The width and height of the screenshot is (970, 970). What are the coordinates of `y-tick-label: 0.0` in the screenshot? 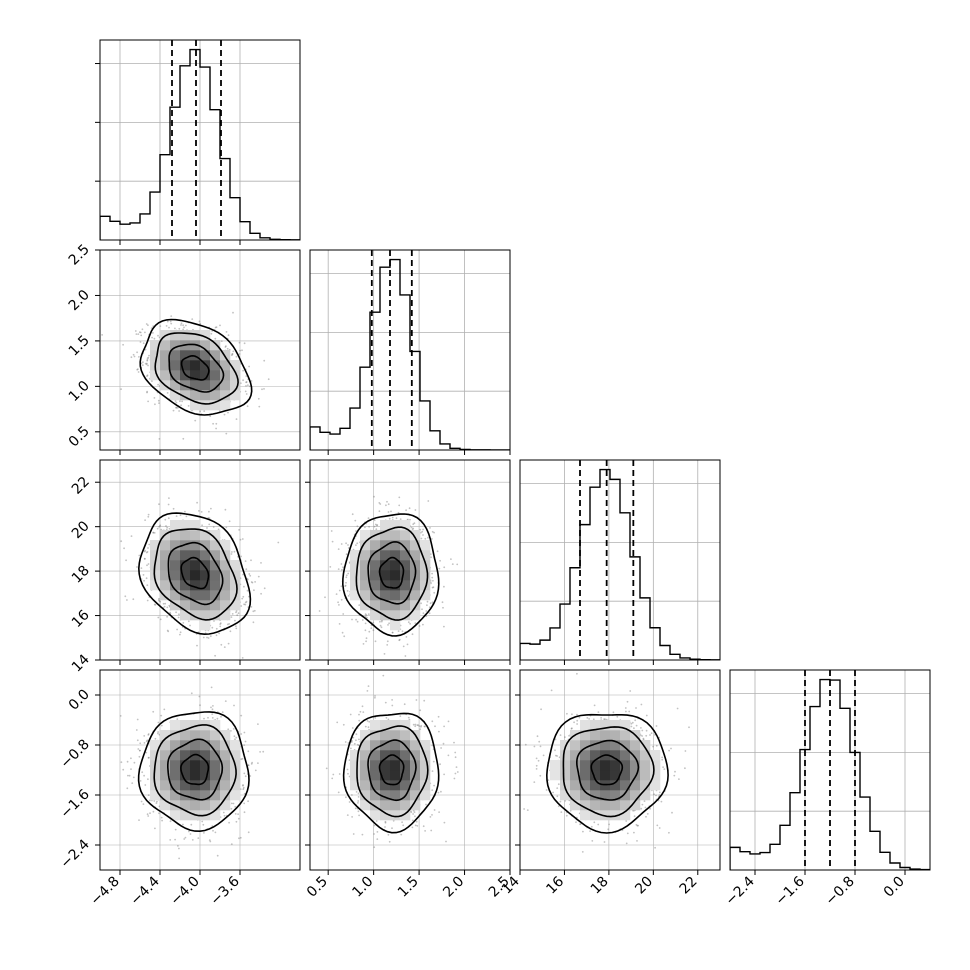 It's located at (79, 700).